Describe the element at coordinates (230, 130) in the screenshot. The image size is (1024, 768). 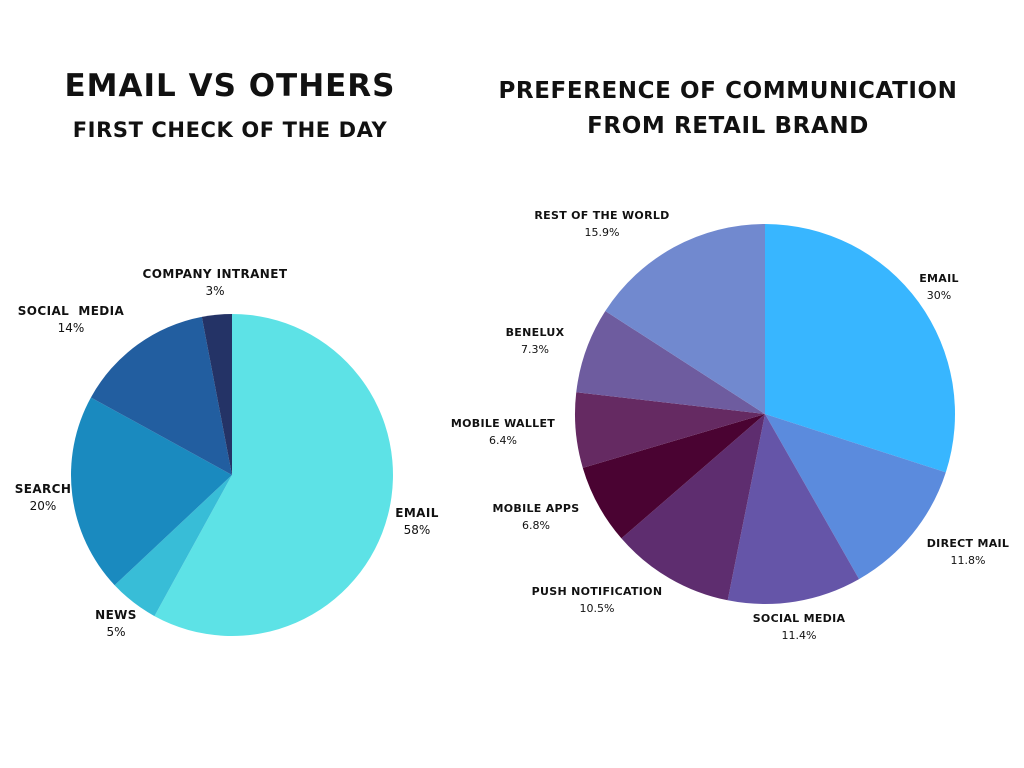
I see `chart-subtitle-first-check: FIRST CHECK OF THE DAY` at that location.